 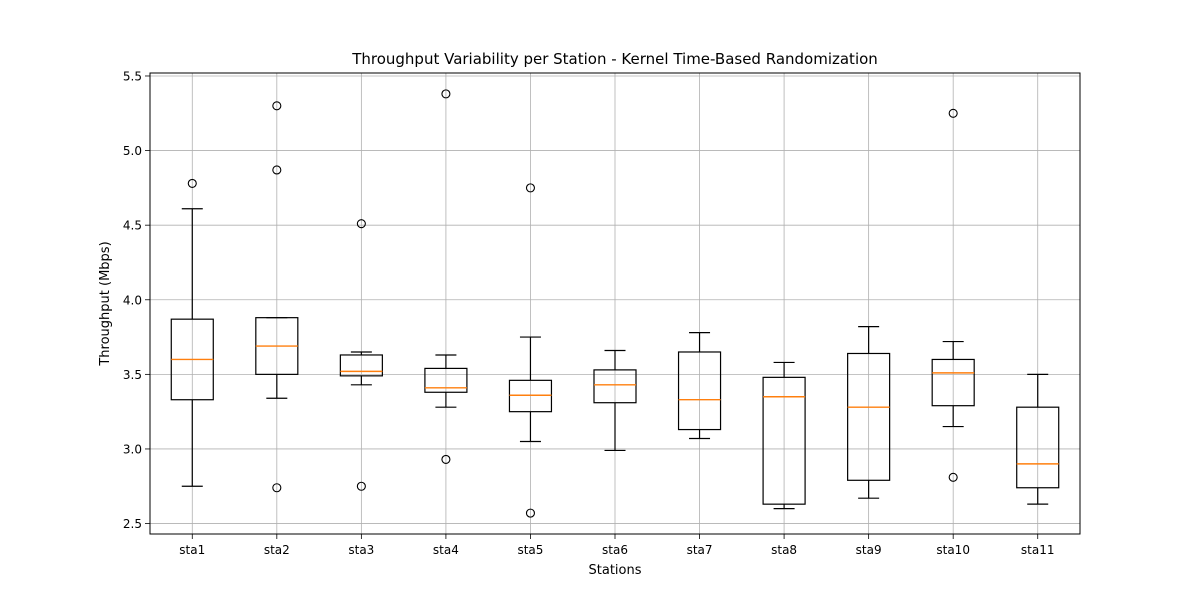 I want to click on box-sta9, so click(x=869, y=412).